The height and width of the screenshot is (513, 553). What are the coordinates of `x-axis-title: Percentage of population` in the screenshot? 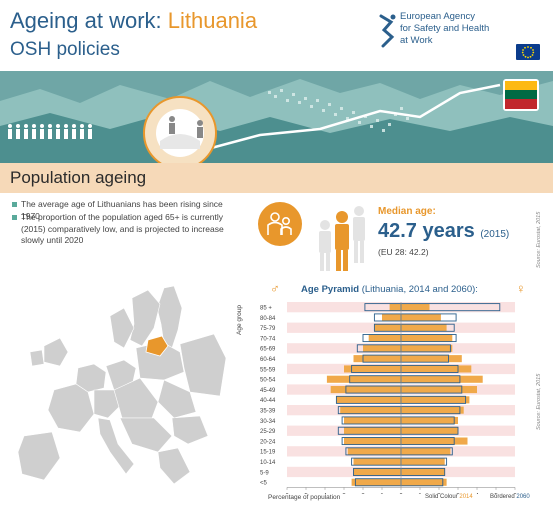 It's located at (304, 497).